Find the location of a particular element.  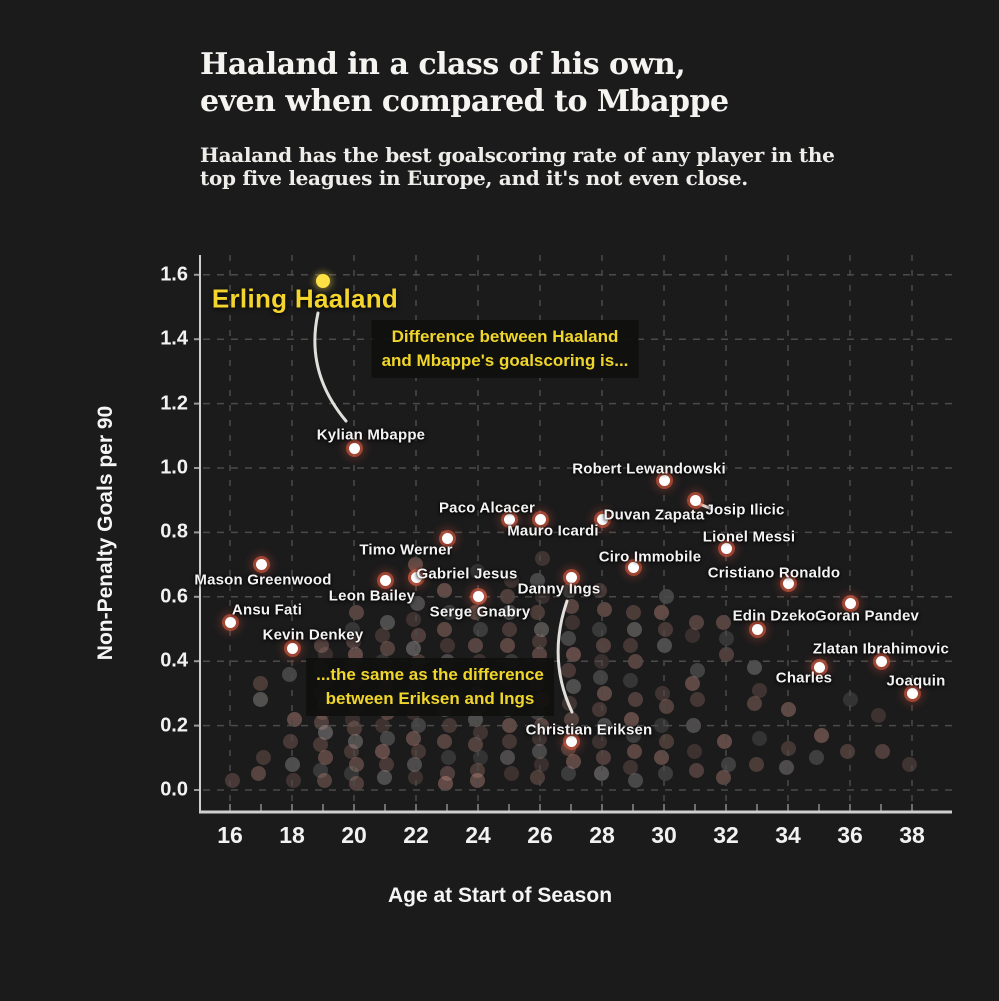

player-label-ciro-immobile: Ciro Immobile is located at coordinates (650, 557).